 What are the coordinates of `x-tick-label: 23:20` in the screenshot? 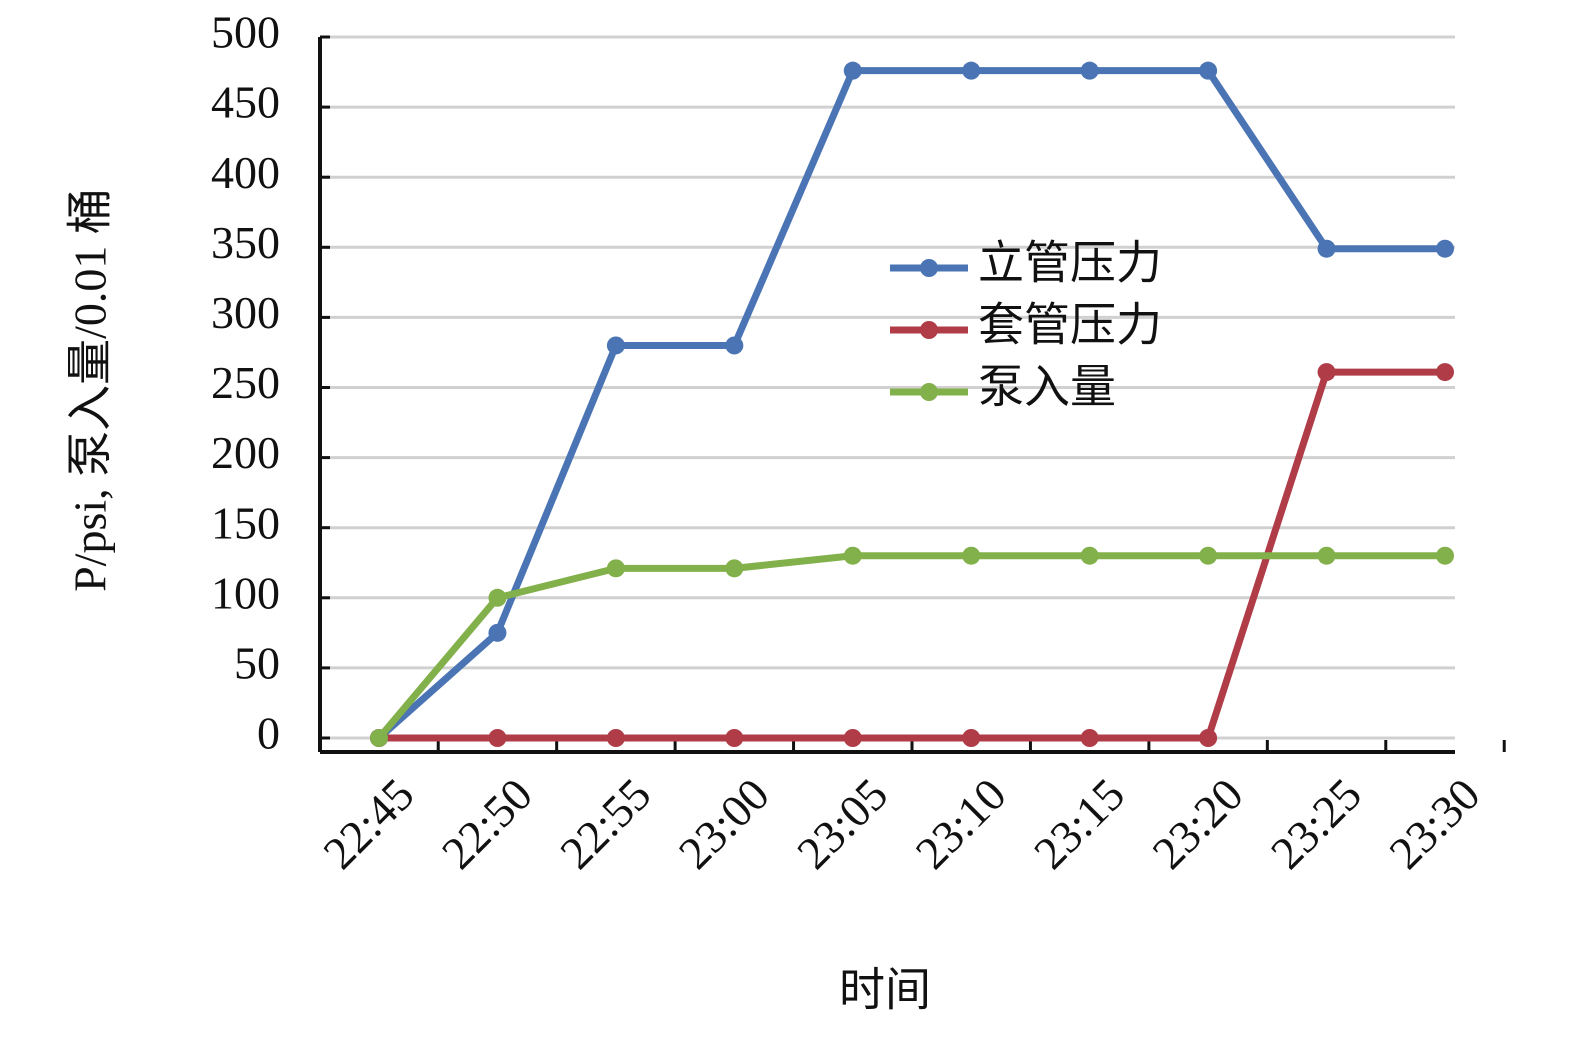 It's located at (1197, 823).